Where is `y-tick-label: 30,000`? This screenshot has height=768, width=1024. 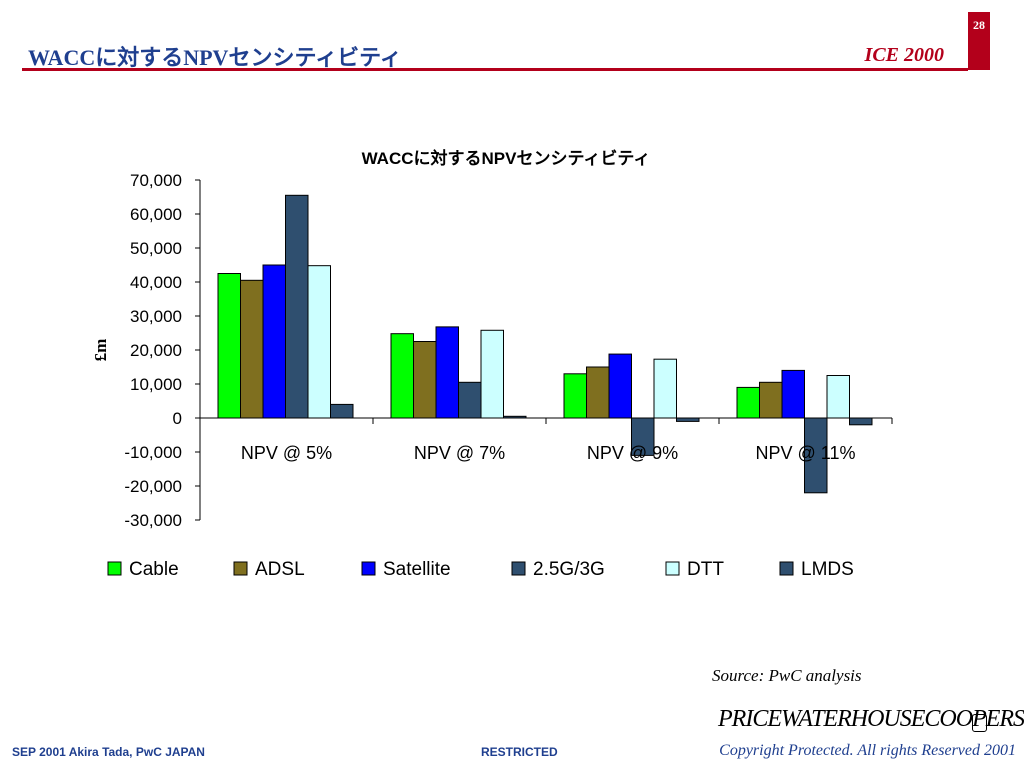 y-tick-label: 30,000 is located at coordinates (156, 316).